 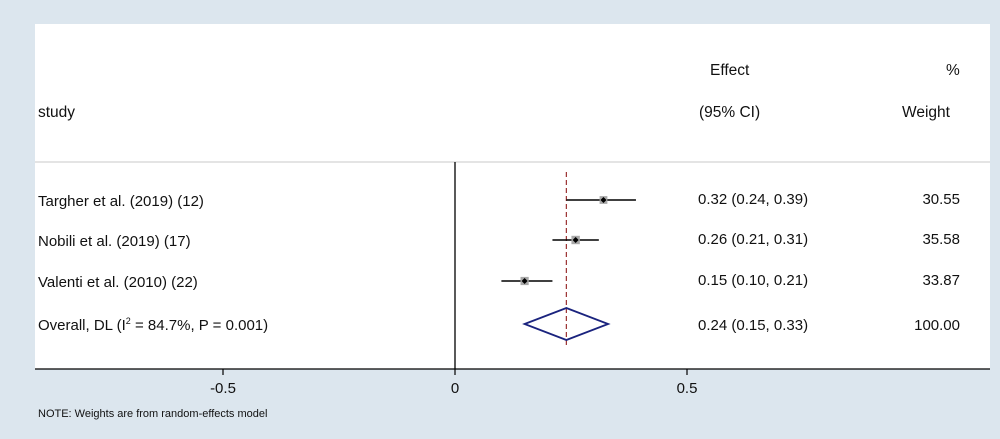 What do you see at coordinates (121, 201) in the screenshot?
I see `study-label: Targher et al. (2019) (12)` at bounding box center [121, 201].